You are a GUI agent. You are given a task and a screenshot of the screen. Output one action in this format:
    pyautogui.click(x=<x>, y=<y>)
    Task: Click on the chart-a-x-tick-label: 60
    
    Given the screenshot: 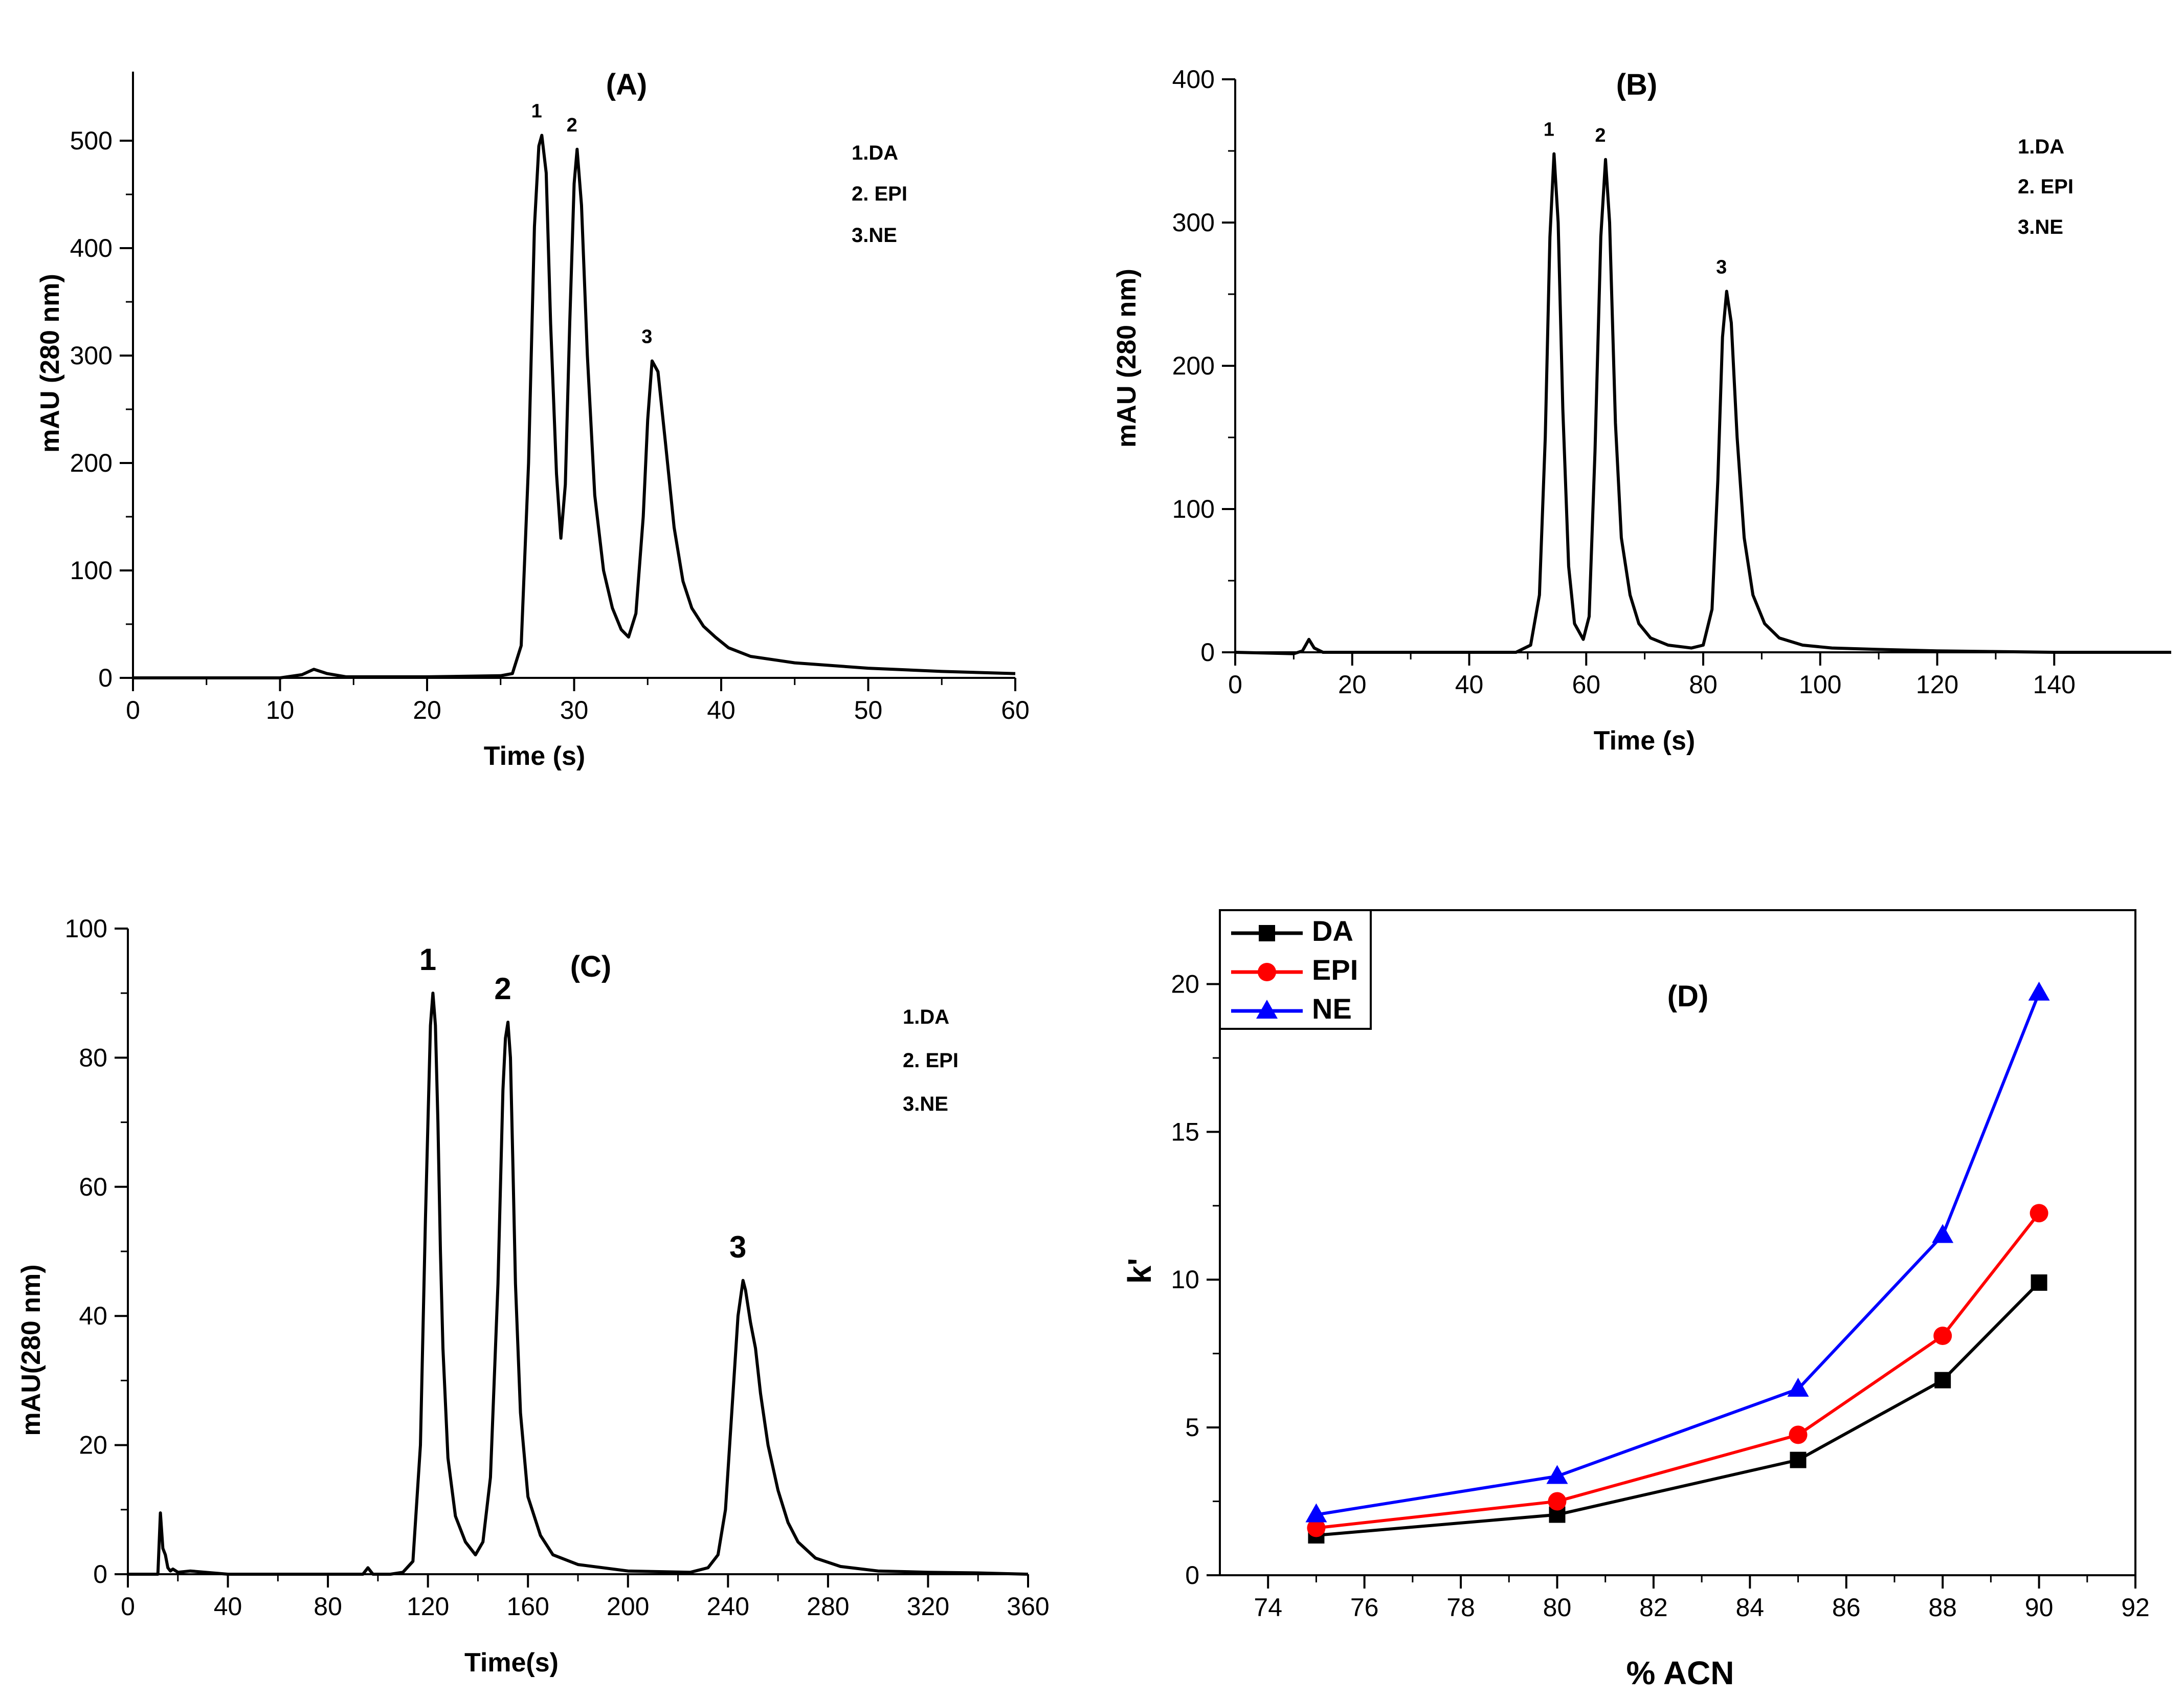 What is the action you would take?
    pyautogui.click(x=1015, y=710)
    